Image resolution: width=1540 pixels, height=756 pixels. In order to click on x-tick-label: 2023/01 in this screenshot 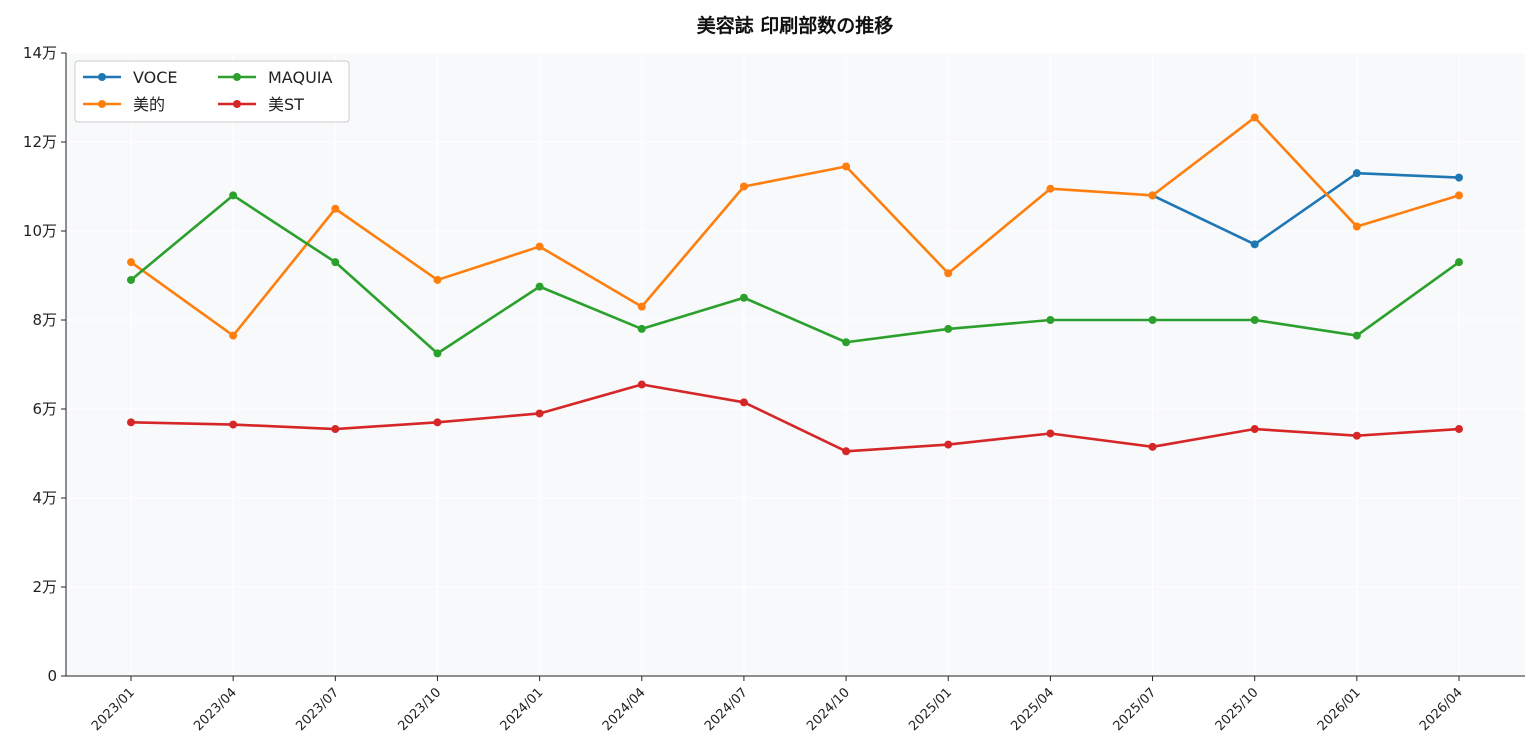, I will do `click(113, 709)`.